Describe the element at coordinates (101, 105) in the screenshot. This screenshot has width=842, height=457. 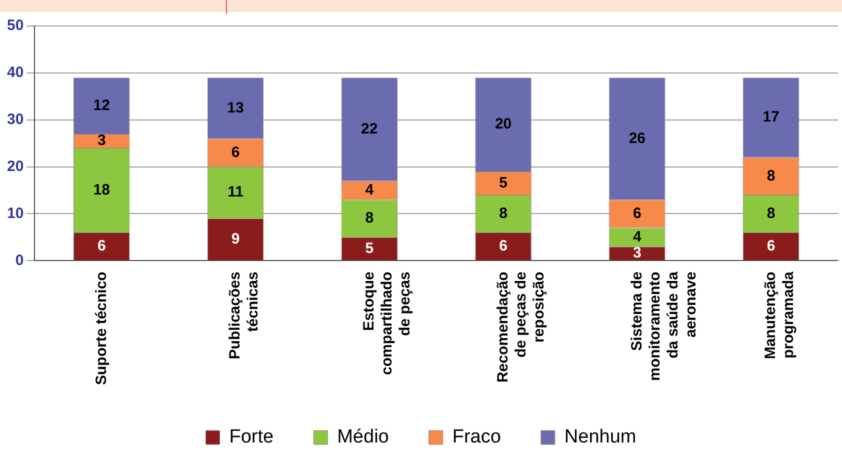
I see `data-label: 12` at that location.